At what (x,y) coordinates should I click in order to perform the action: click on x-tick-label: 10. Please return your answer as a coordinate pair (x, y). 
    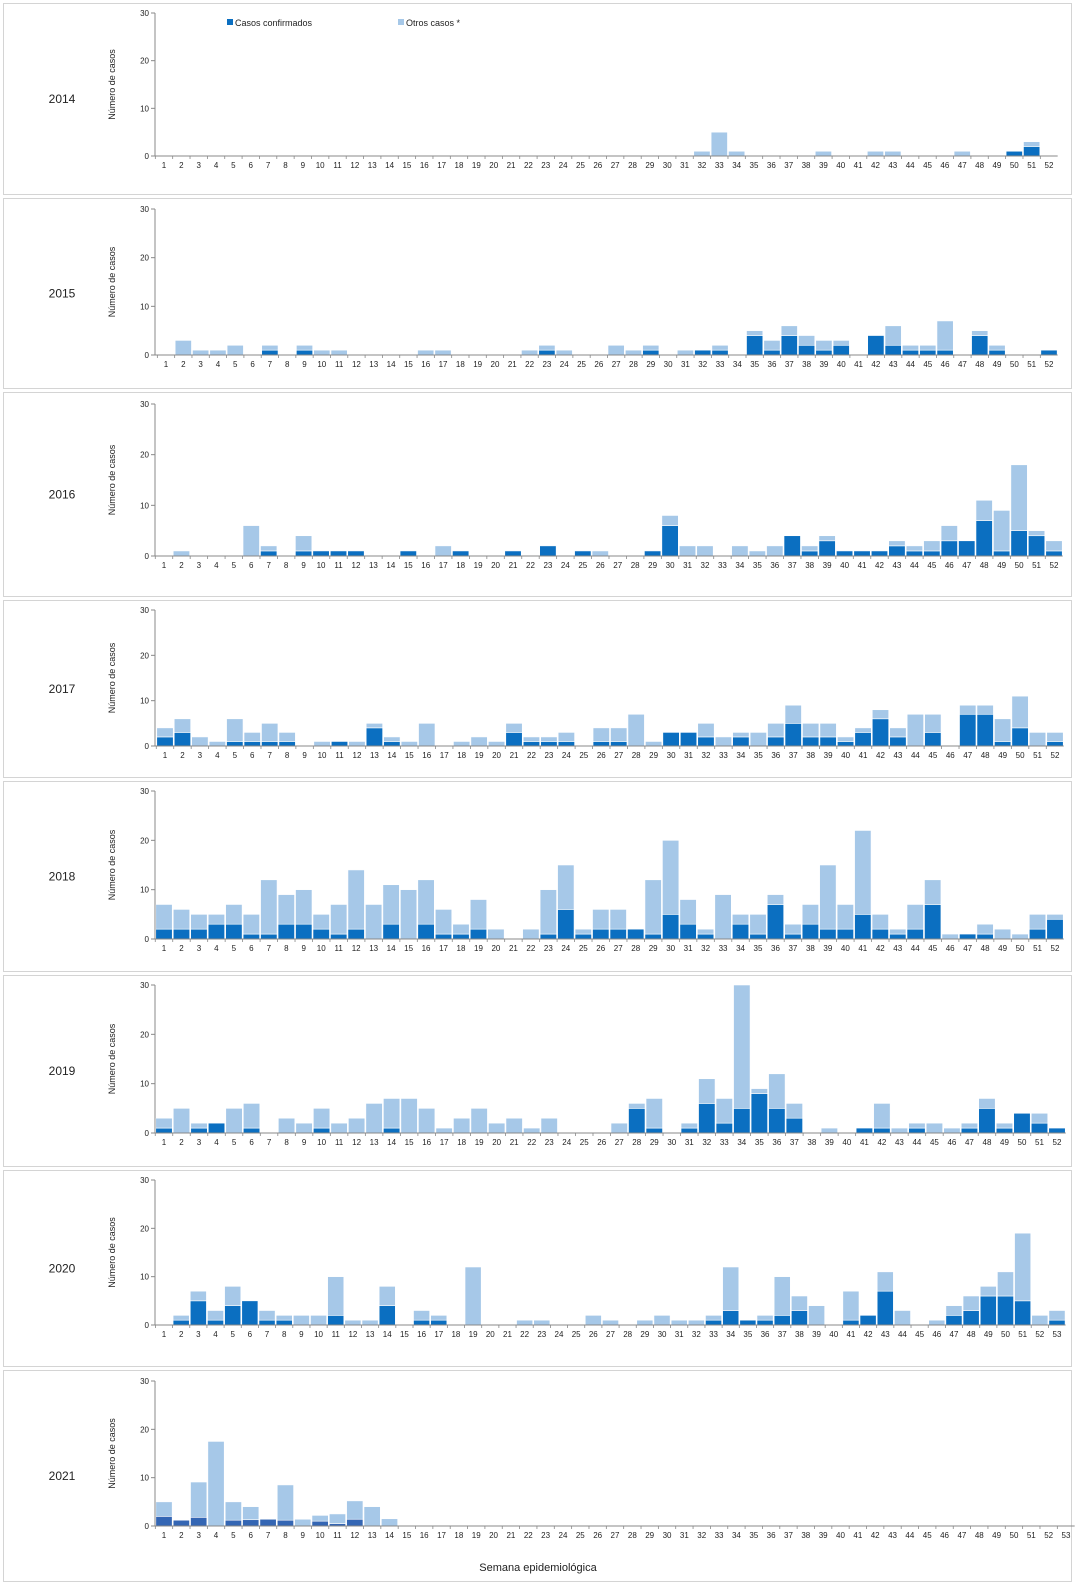
    Looking at the image, I should click on (321, 565).